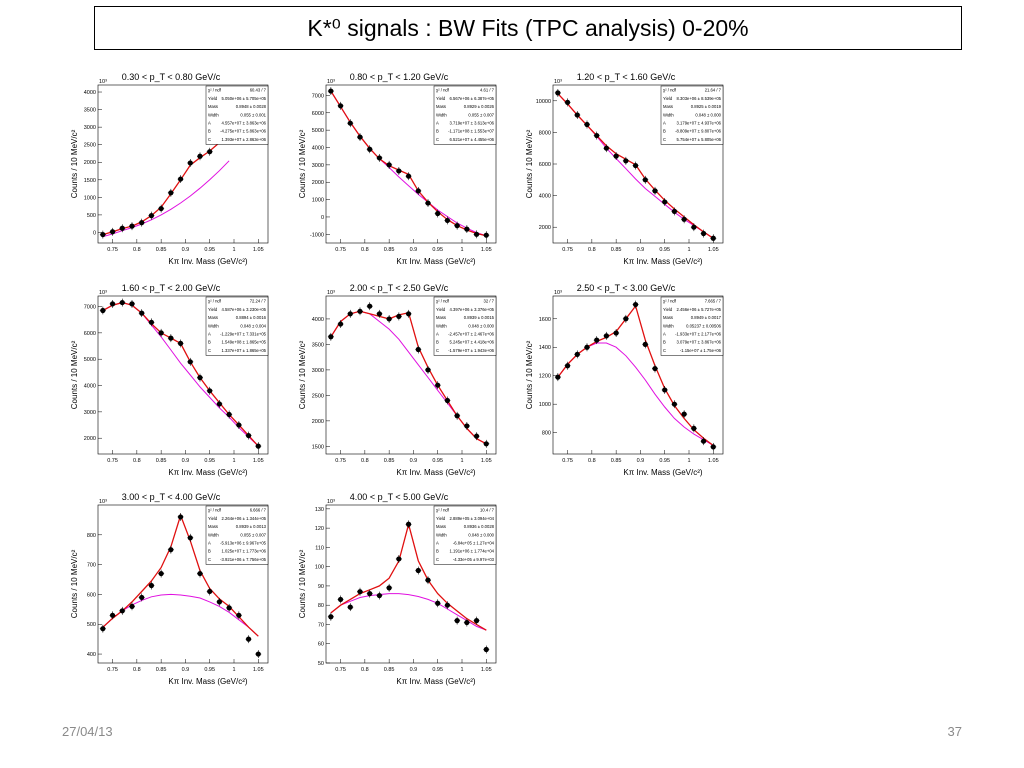 This screenshot has height=768, width=1024. I want to click on y-tick-label: 0, so click(94, 233).